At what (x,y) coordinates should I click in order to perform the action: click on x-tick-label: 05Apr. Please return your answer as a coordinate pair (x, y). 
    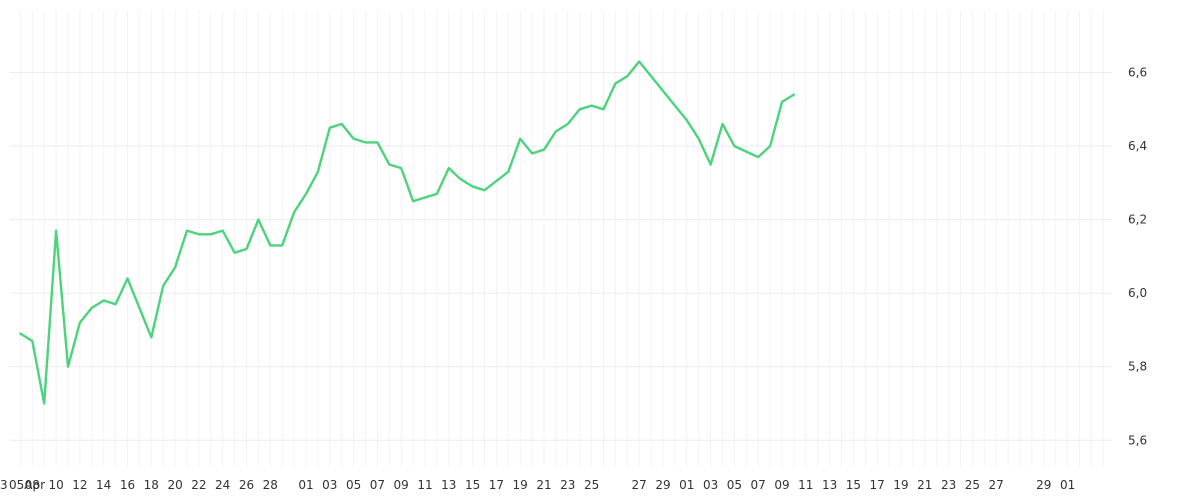
    Looking at the image, I should click on (27, 485).